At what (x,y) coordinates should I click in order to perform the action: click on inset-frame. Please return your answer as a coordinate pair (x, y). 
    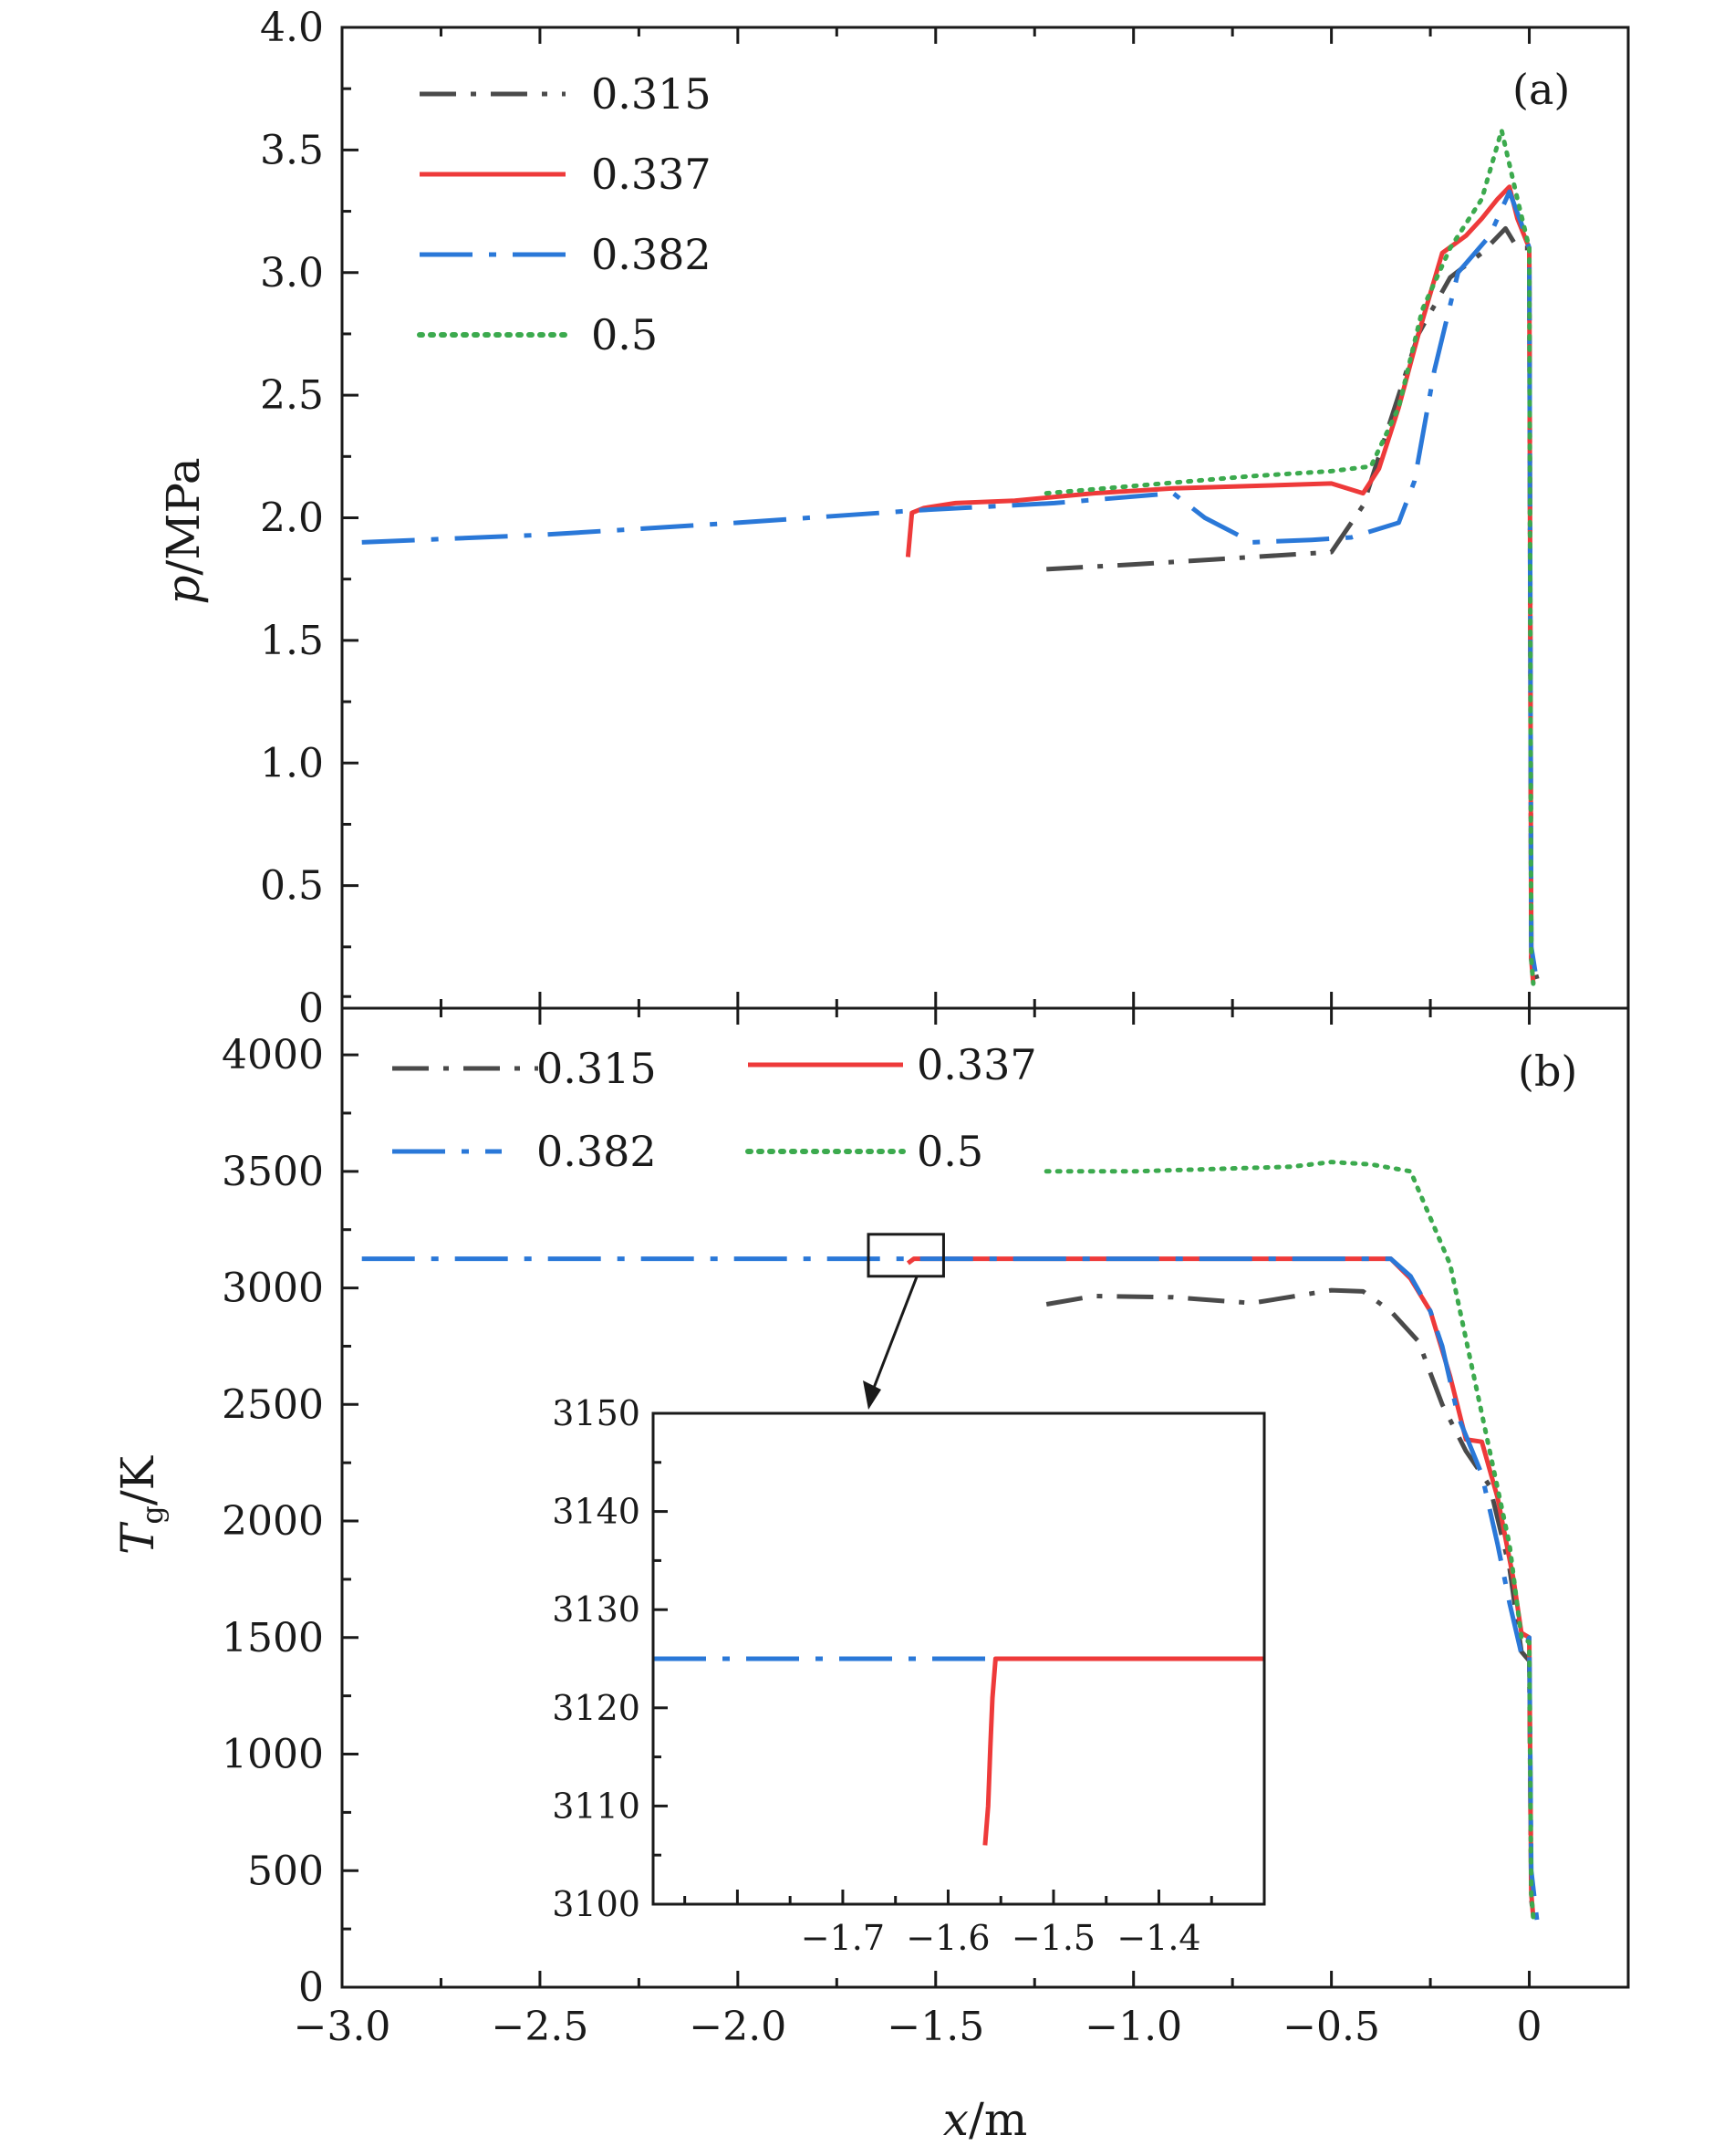
    Looking at the image, I should click on (958, 1659).